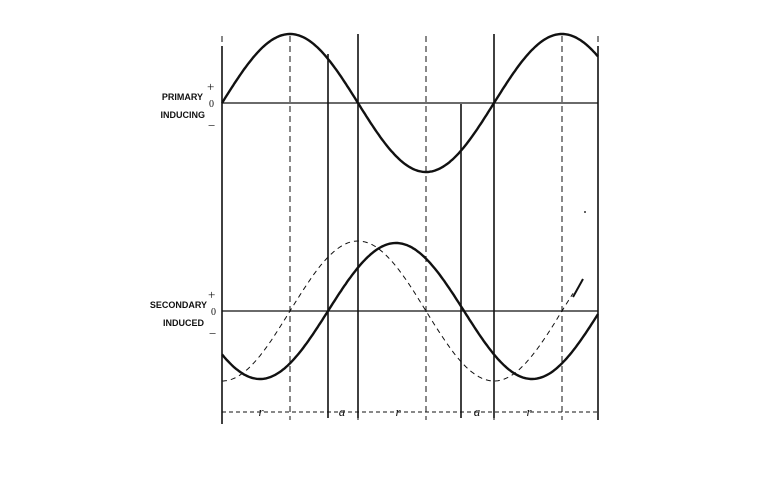 This screenshot has width=768, height=480. Describe the element at coordinates (212, 333) in the screenshot. I see `secondary-minus-sign: −` at that location.